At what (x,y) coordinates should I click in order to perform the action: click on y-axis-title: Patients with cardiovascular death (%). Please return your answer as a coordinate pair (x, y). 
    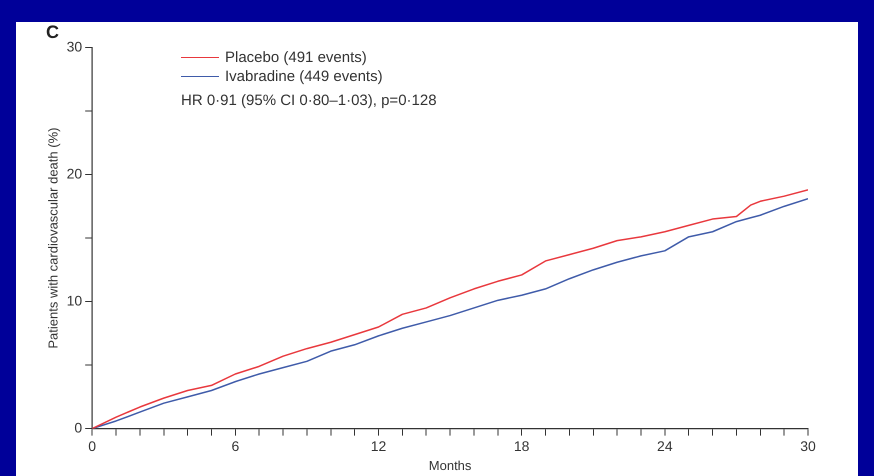
    Looking at the image, I should click on (52, 238).